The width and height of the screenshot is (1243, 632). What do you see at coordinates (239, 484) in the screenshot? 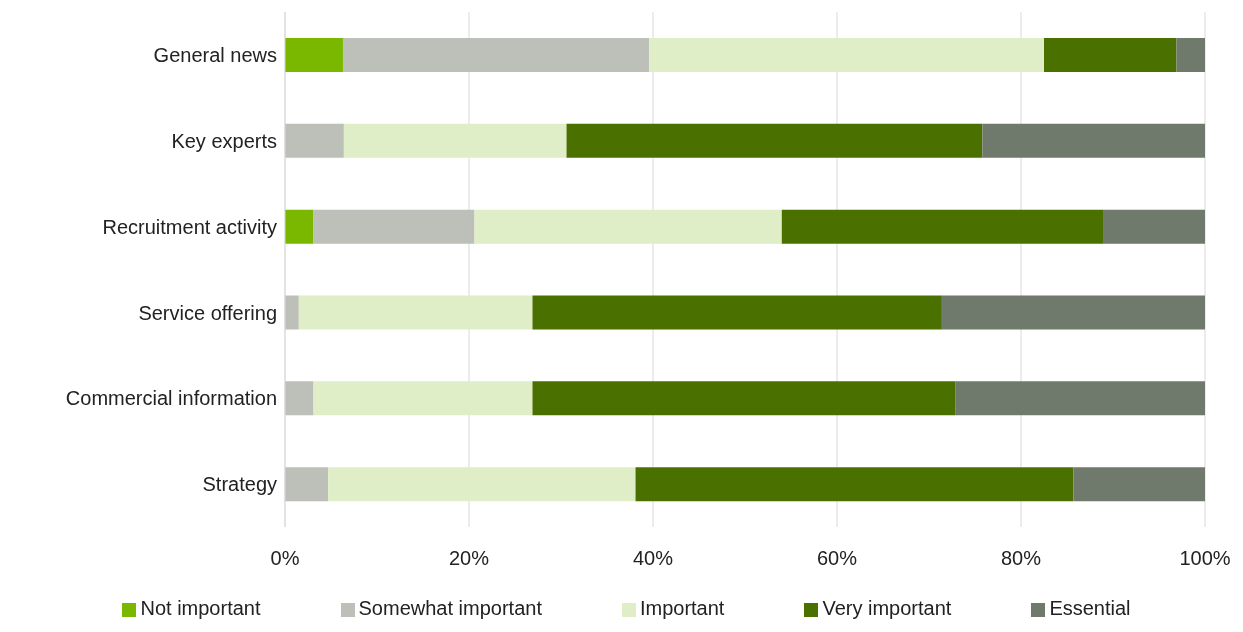
I see `y-tick-label: Strategy` at bounding box center [239, 484].